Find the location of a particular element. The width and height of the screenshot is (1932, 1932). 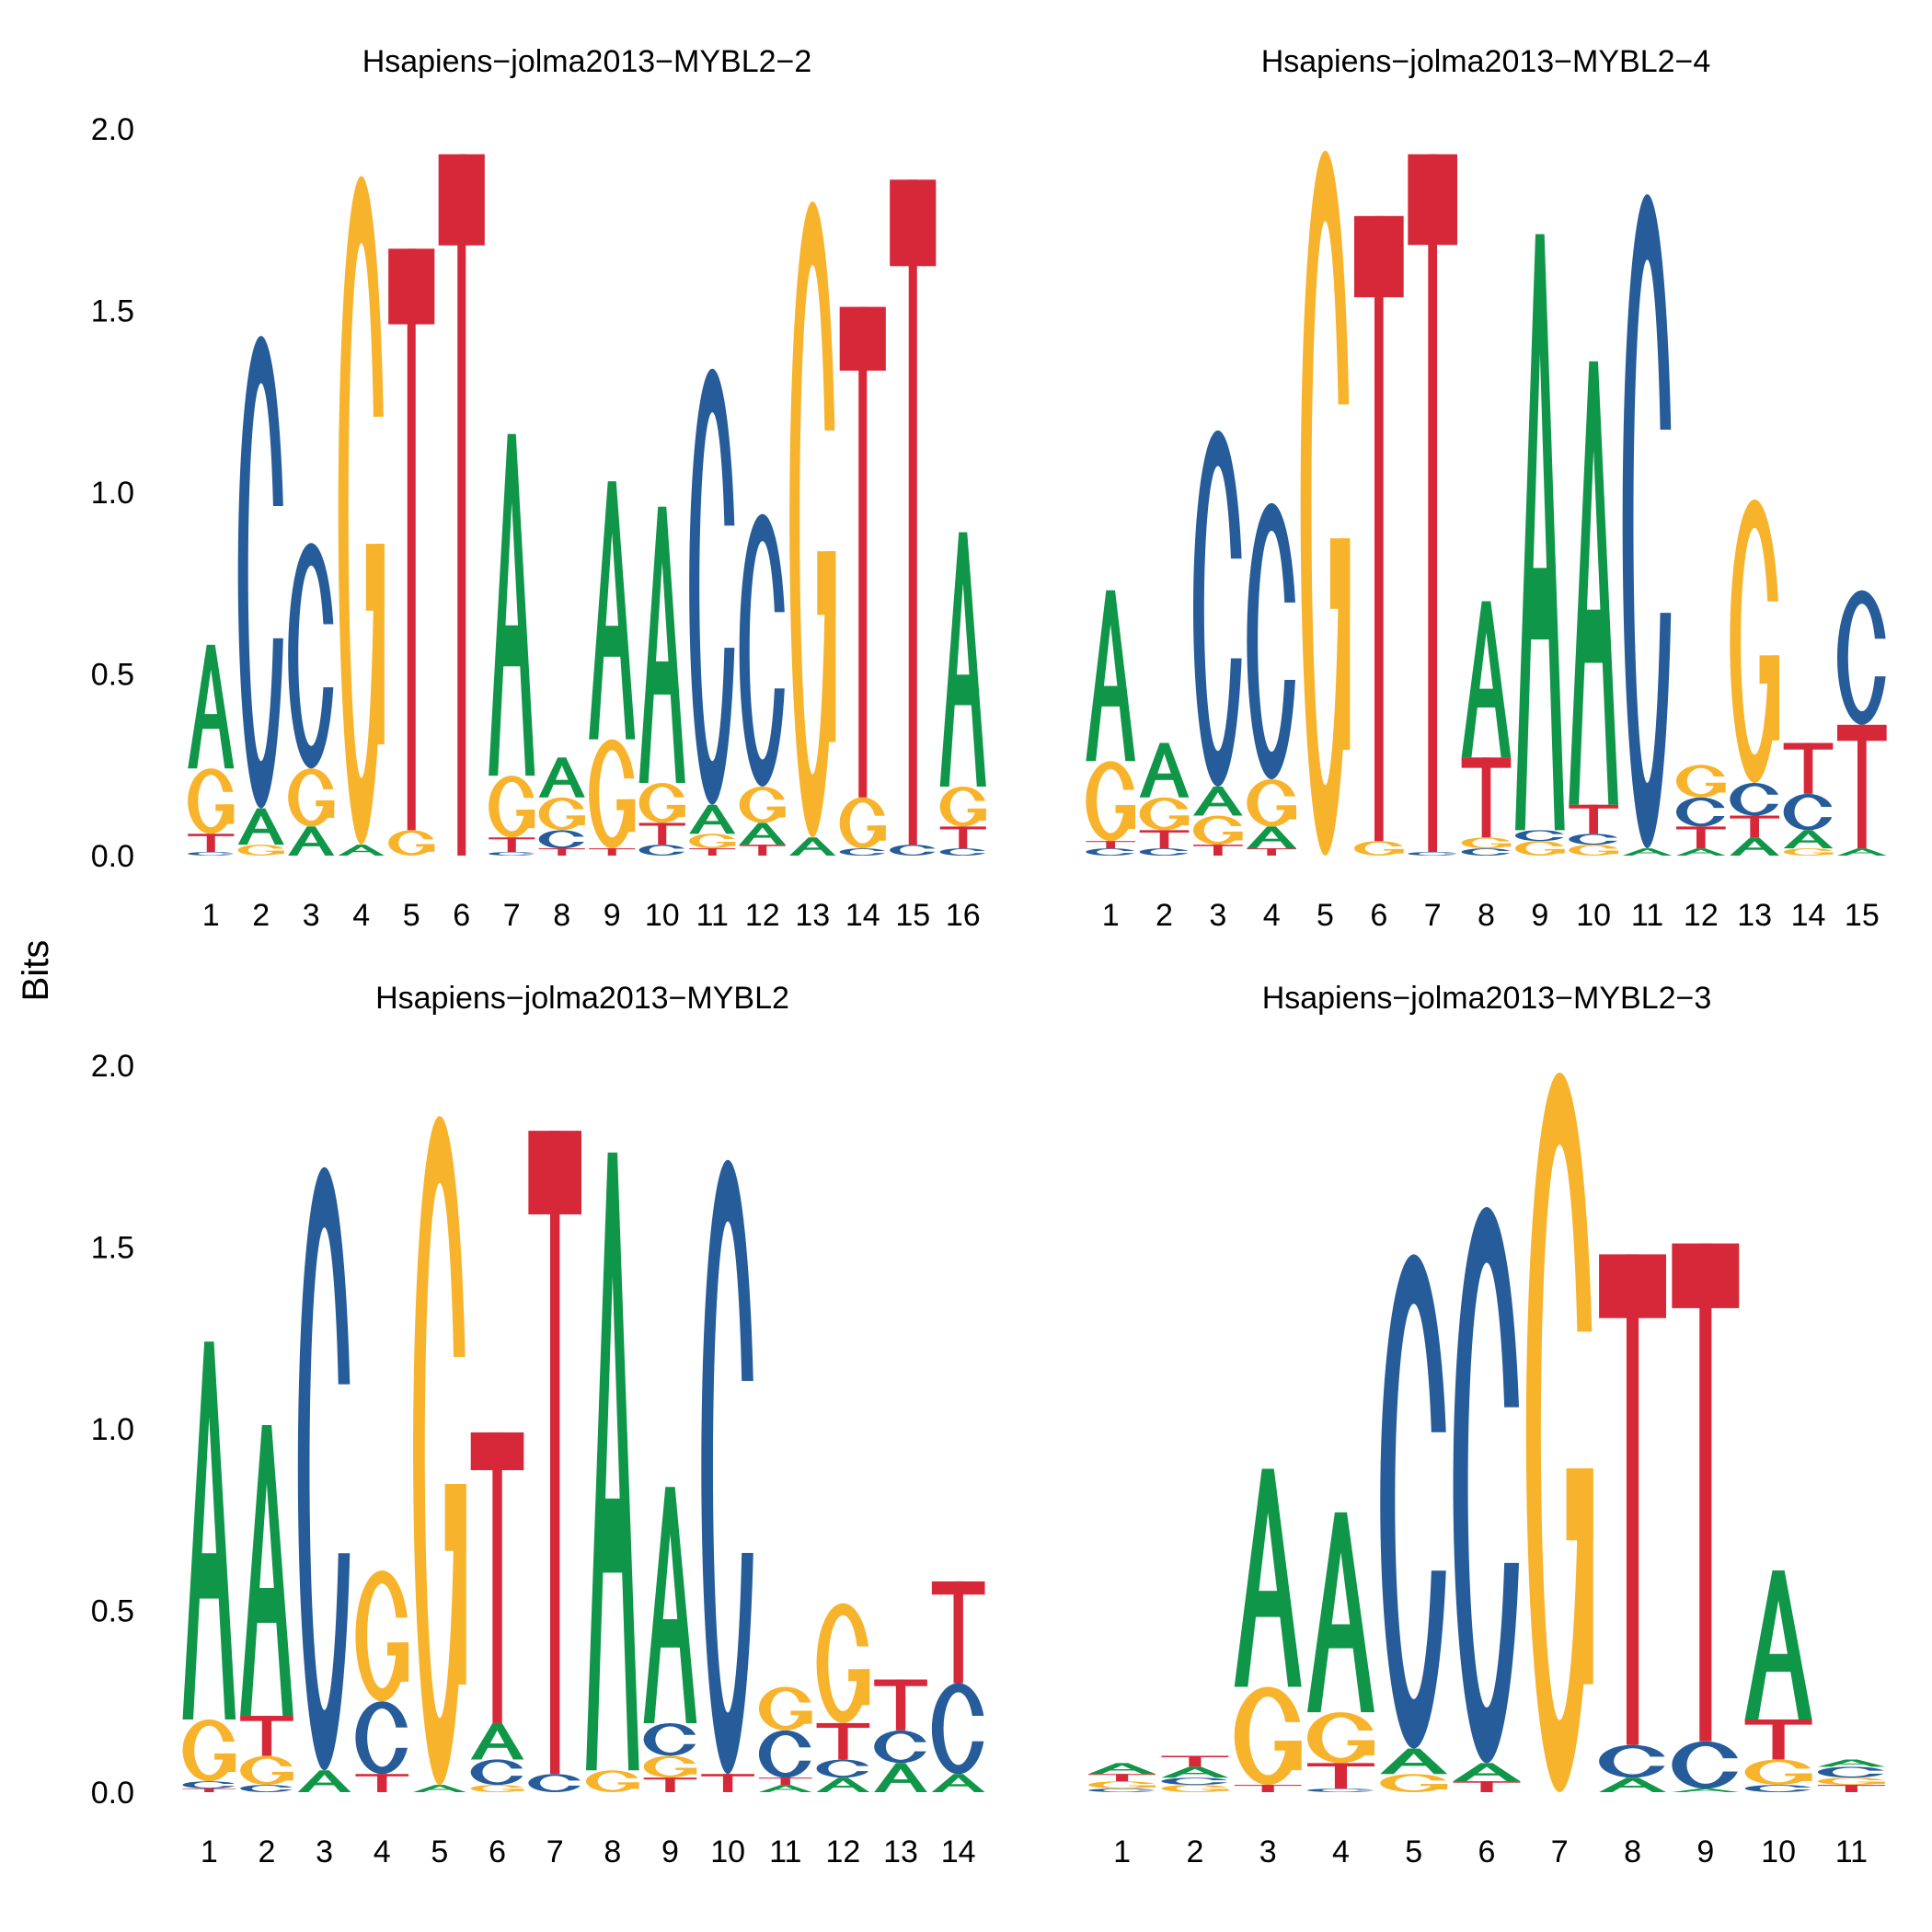

x-tick-label: 12 is located at coordinates (842, 1851).